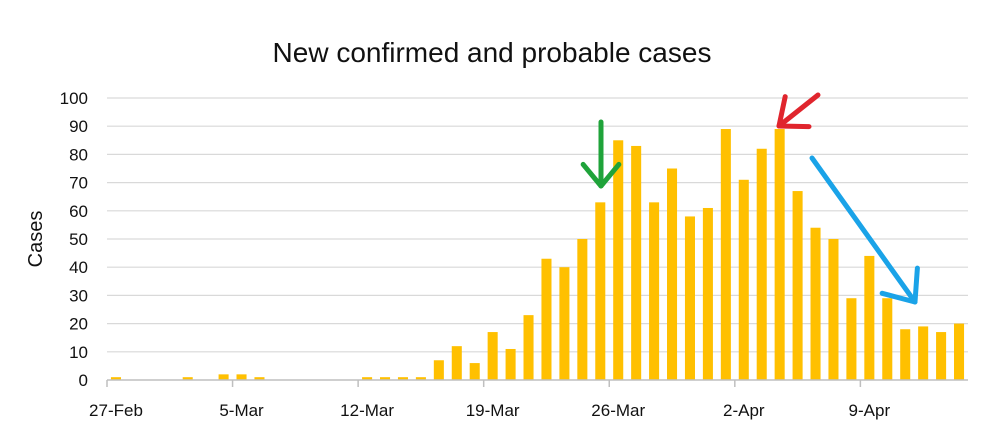 The image size is (984, 431). Describe the element at coordinates (83, 380) in the screenshot. I see `y-tick-label: 0` at that location.